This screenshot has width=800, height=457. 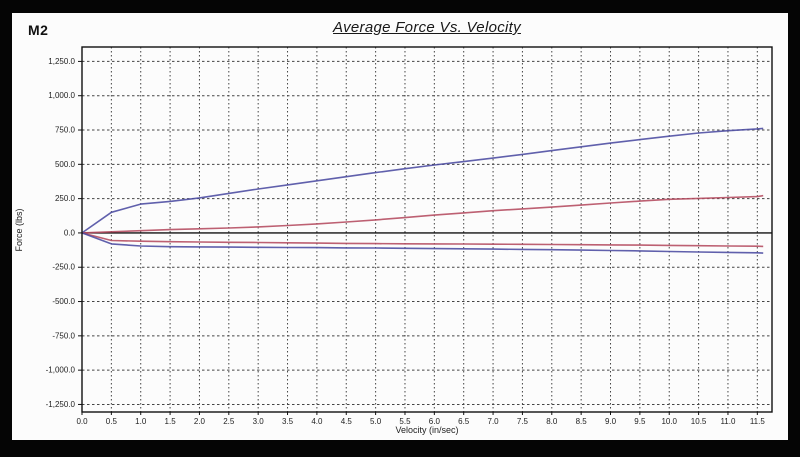 What do you see at coordinates (288, 421) in the screenshot?
I see `x-tick-label: 3.5` at bounding box center [288, 421].